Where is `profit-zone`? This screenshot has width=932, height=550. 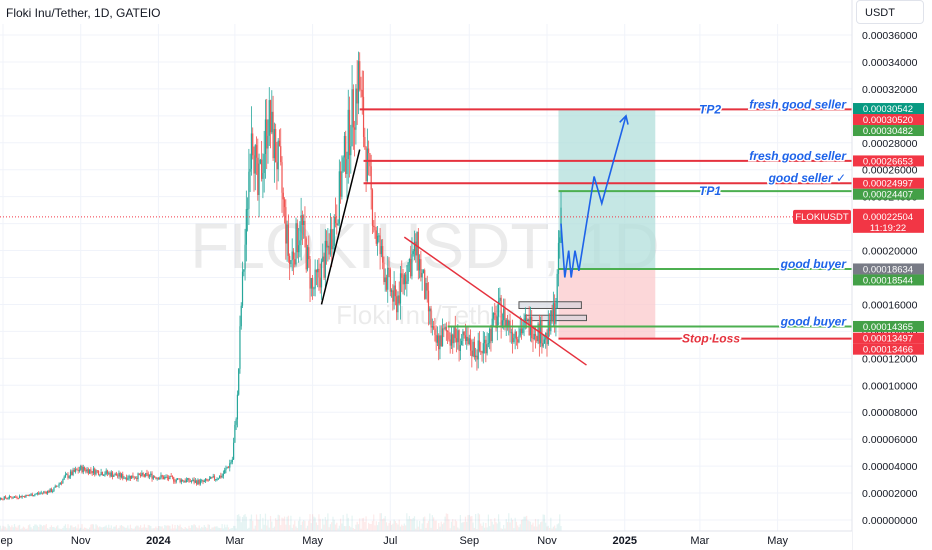 profit-zone is located at coordinates (607, 188).